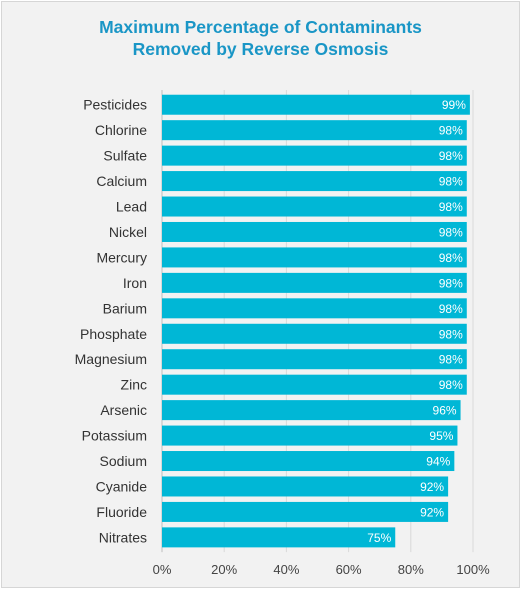 The width and height of the screenshot is (521, 589). Describe the element at coordinates (131, 207) in the screenshot. I see `category-label: Lead` at that location.